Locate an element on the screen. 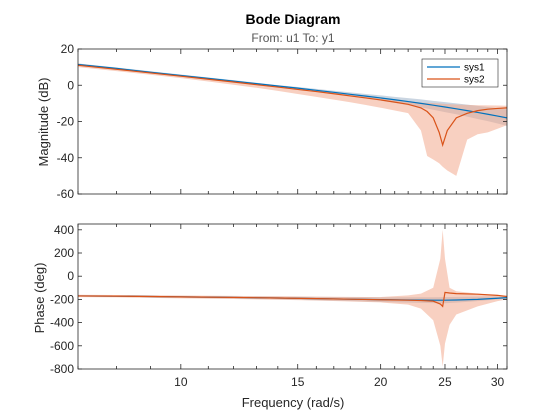 The width and height of the screenshot is (560, 420). x-tick-label: 15 is located at coordinates (298, 382).